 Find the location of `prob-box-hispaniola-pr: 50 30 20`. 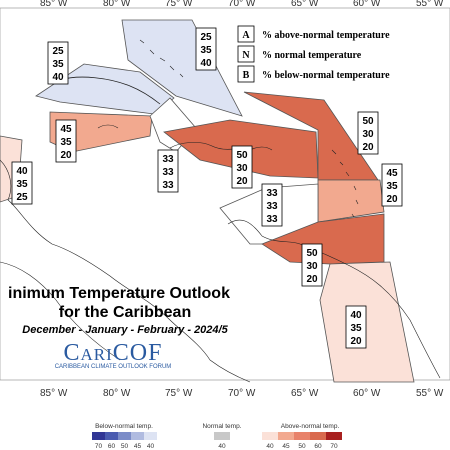

prob-box-hispaniola-pr: 50 30 20 is located at coordinates (242, 167).